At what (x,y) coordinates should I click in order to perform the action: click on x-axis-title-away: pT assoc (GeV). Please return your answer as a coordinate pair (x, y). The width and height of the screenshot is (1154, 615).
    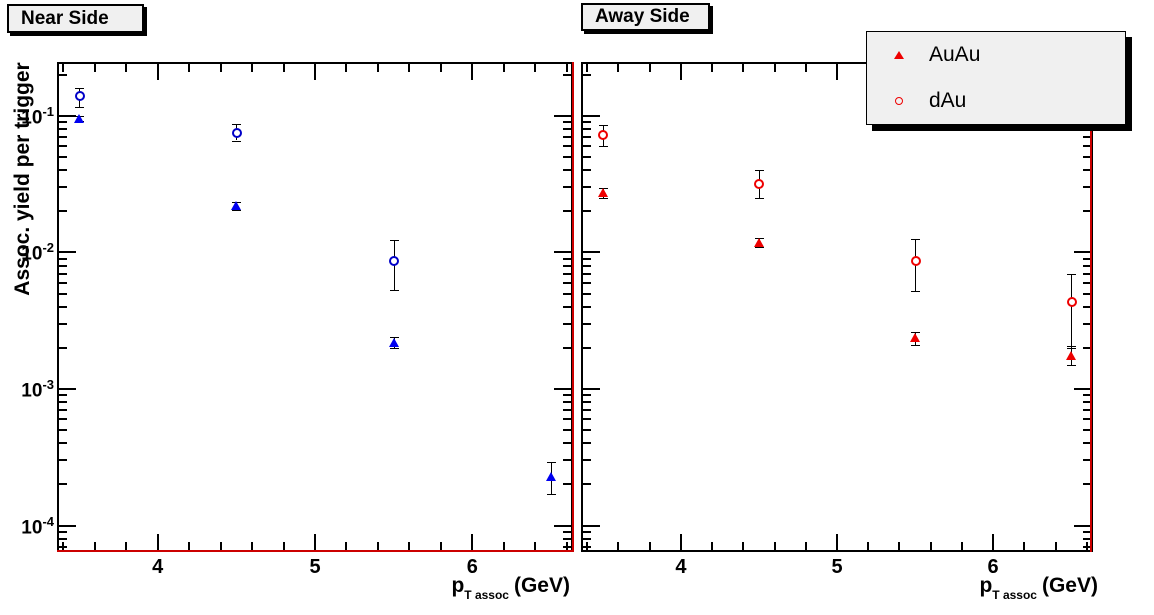
    Looking at the image, I should click on (998, 588).